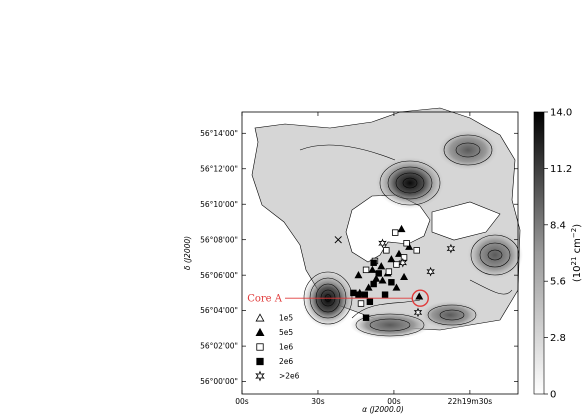 The width and height of the screenshot is (584, 414). What do you see at coordinates (410, 183) in the screenshot?
I see `clump-north` at bounding box center [410, 183].